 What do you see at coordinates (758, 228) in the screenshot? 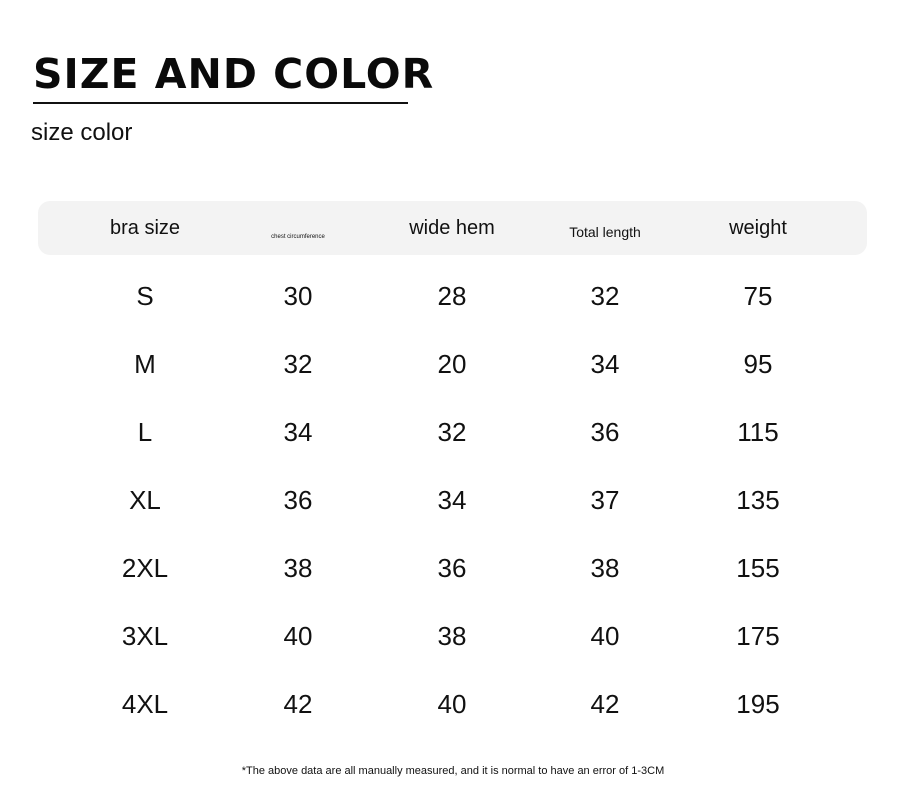
I see `column-header: weight` at bounding box center [758, 228].